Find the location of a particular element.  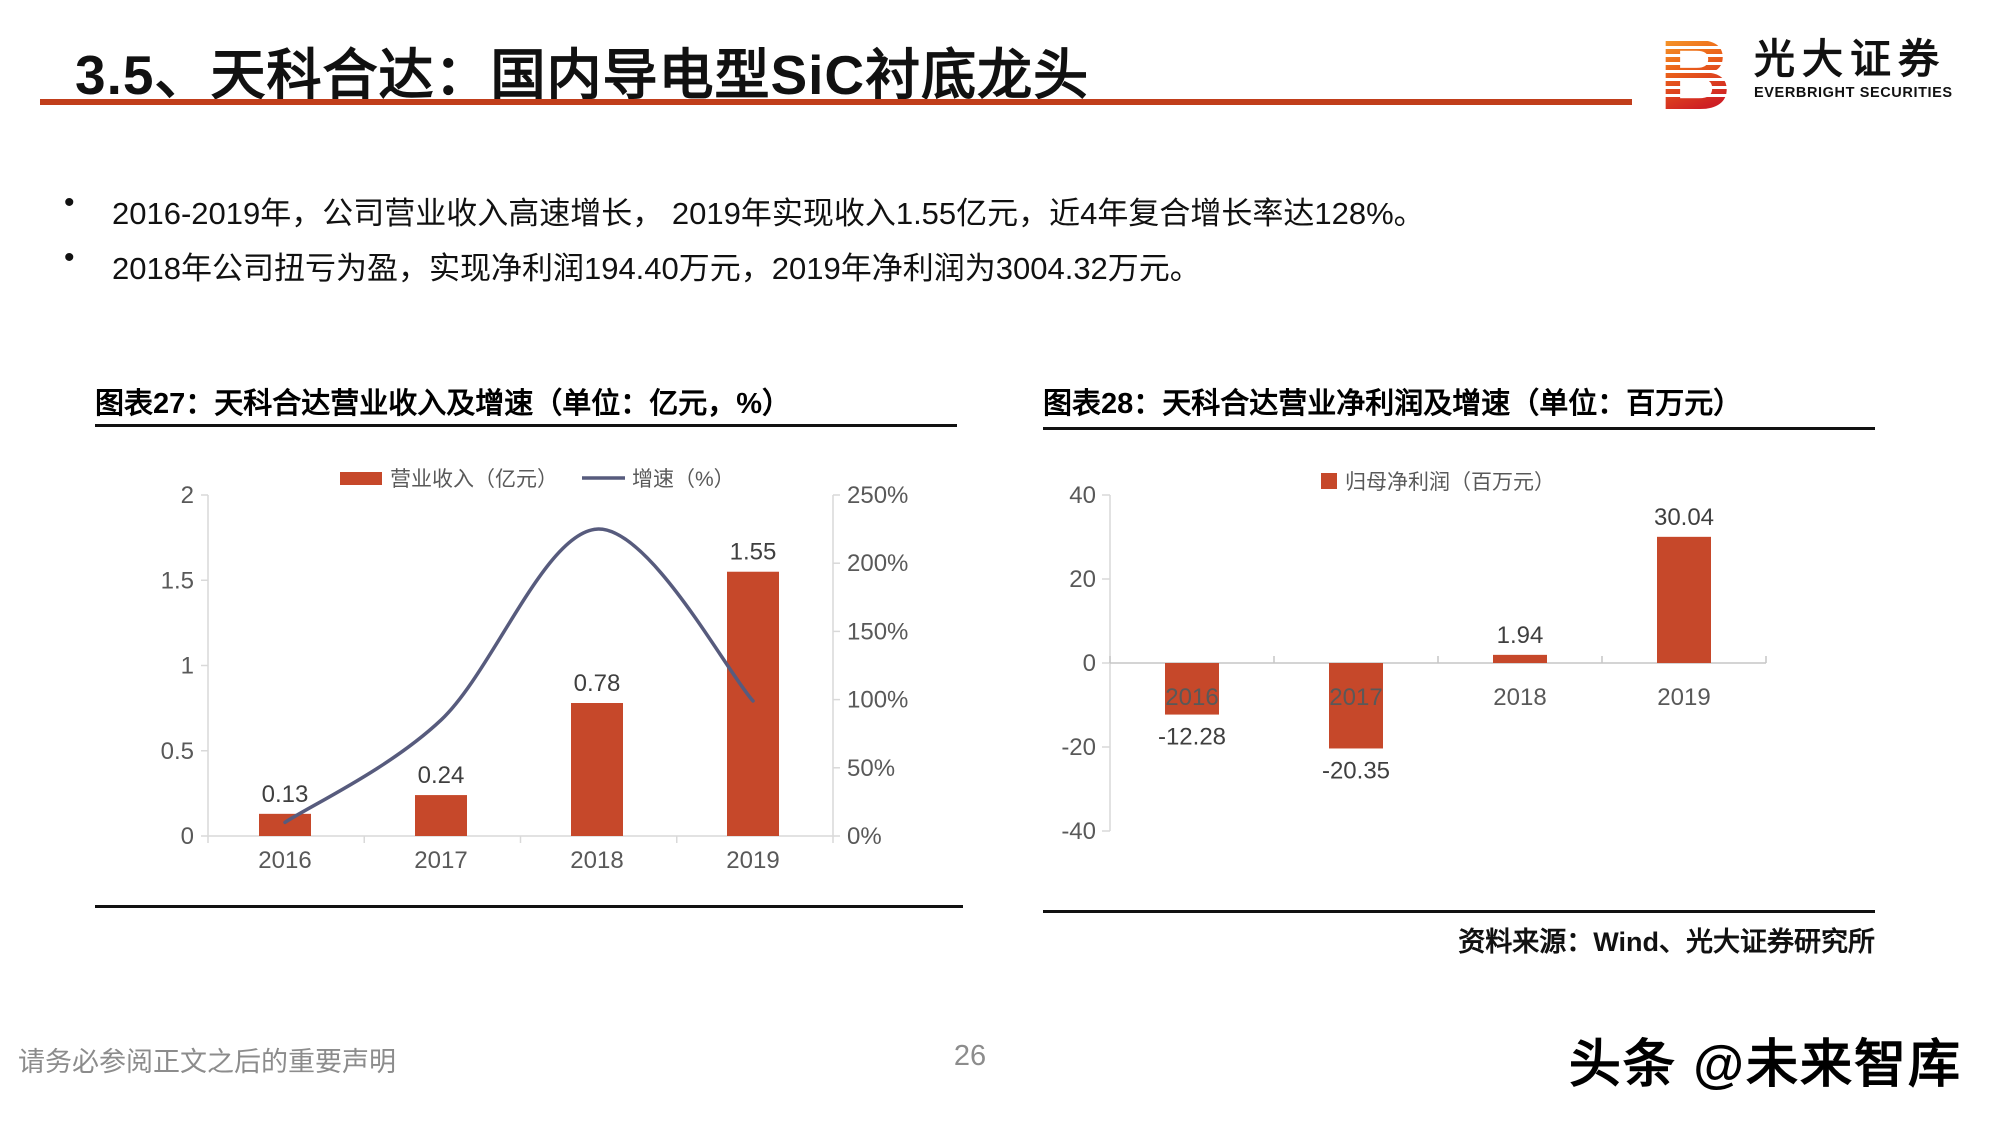

svg-text: 250% is located at coordinates (877, 495).